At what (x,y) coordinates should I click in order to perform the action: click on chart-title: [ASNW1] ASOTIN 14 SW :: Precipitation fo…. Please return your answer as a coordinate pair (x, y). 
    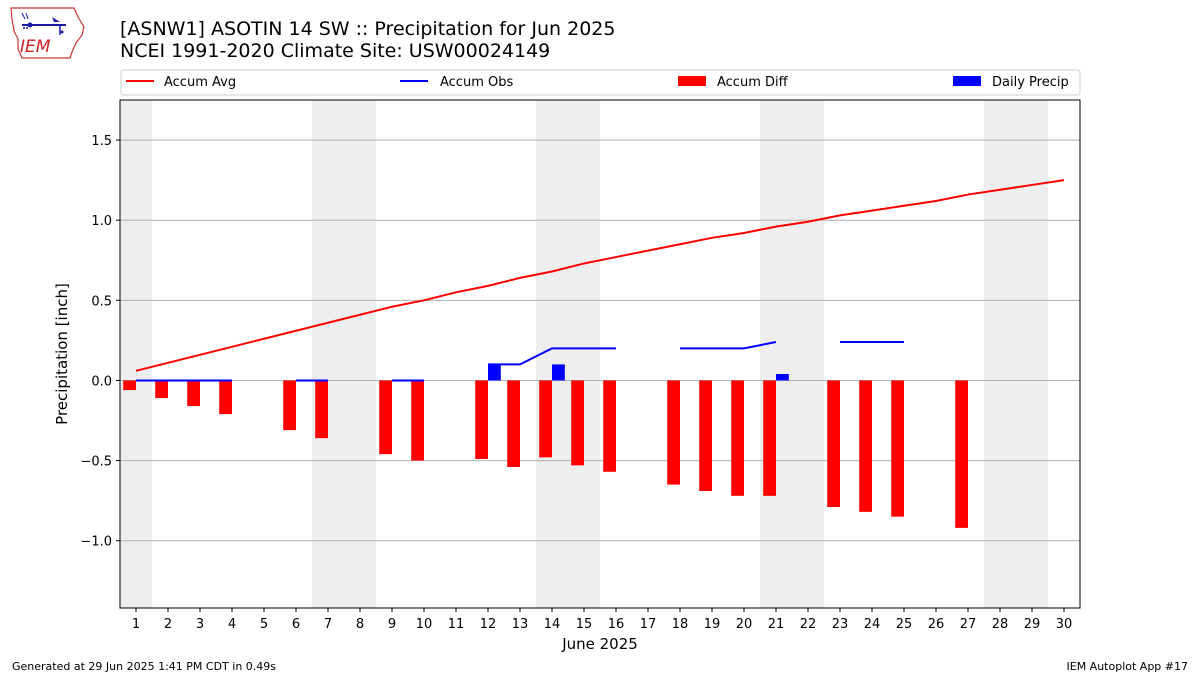
    Looking at the image, I should click on (368, 29).